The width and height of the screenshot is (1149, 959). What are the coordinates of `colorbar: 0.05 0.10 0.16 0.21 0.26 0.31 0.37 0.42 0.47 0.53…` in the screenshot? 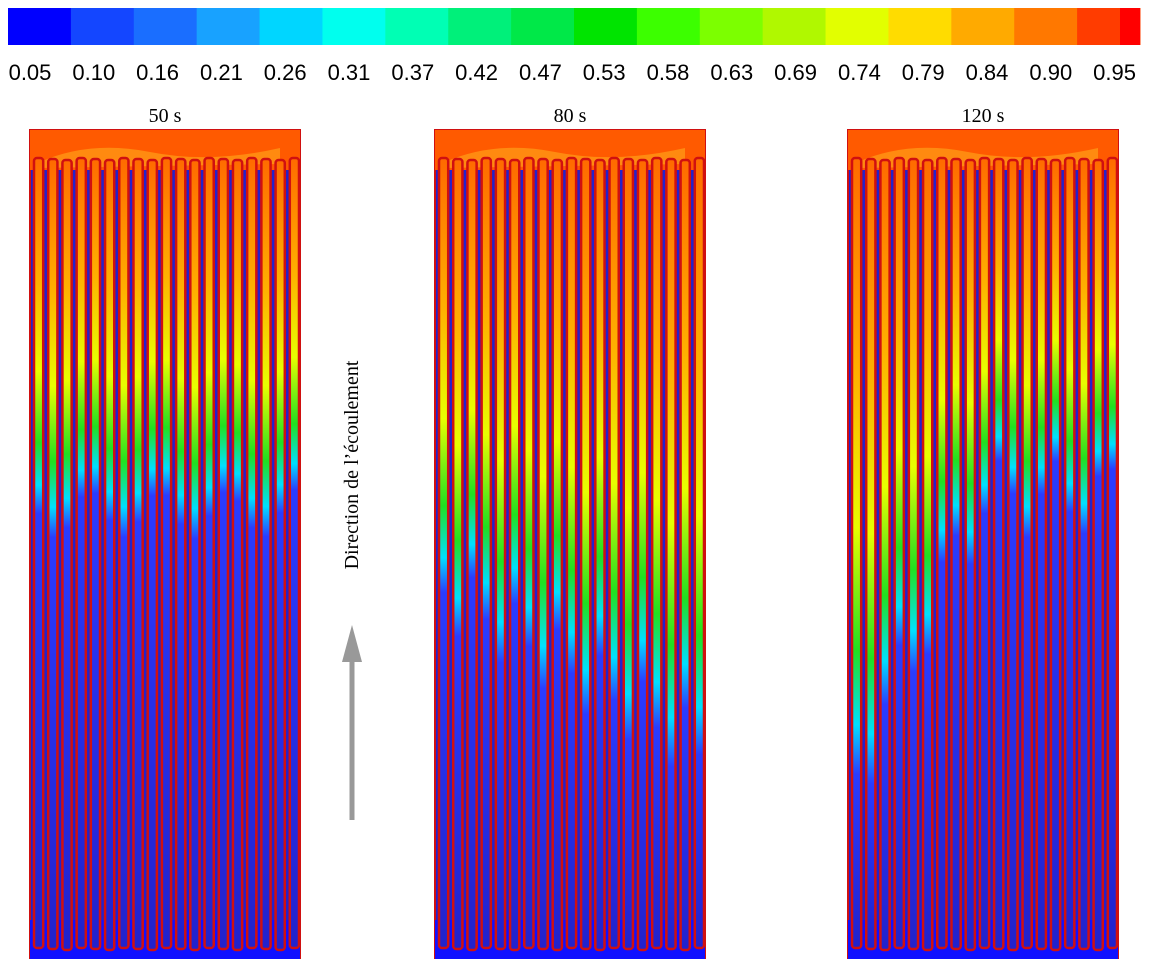 It's located at (574, 46).